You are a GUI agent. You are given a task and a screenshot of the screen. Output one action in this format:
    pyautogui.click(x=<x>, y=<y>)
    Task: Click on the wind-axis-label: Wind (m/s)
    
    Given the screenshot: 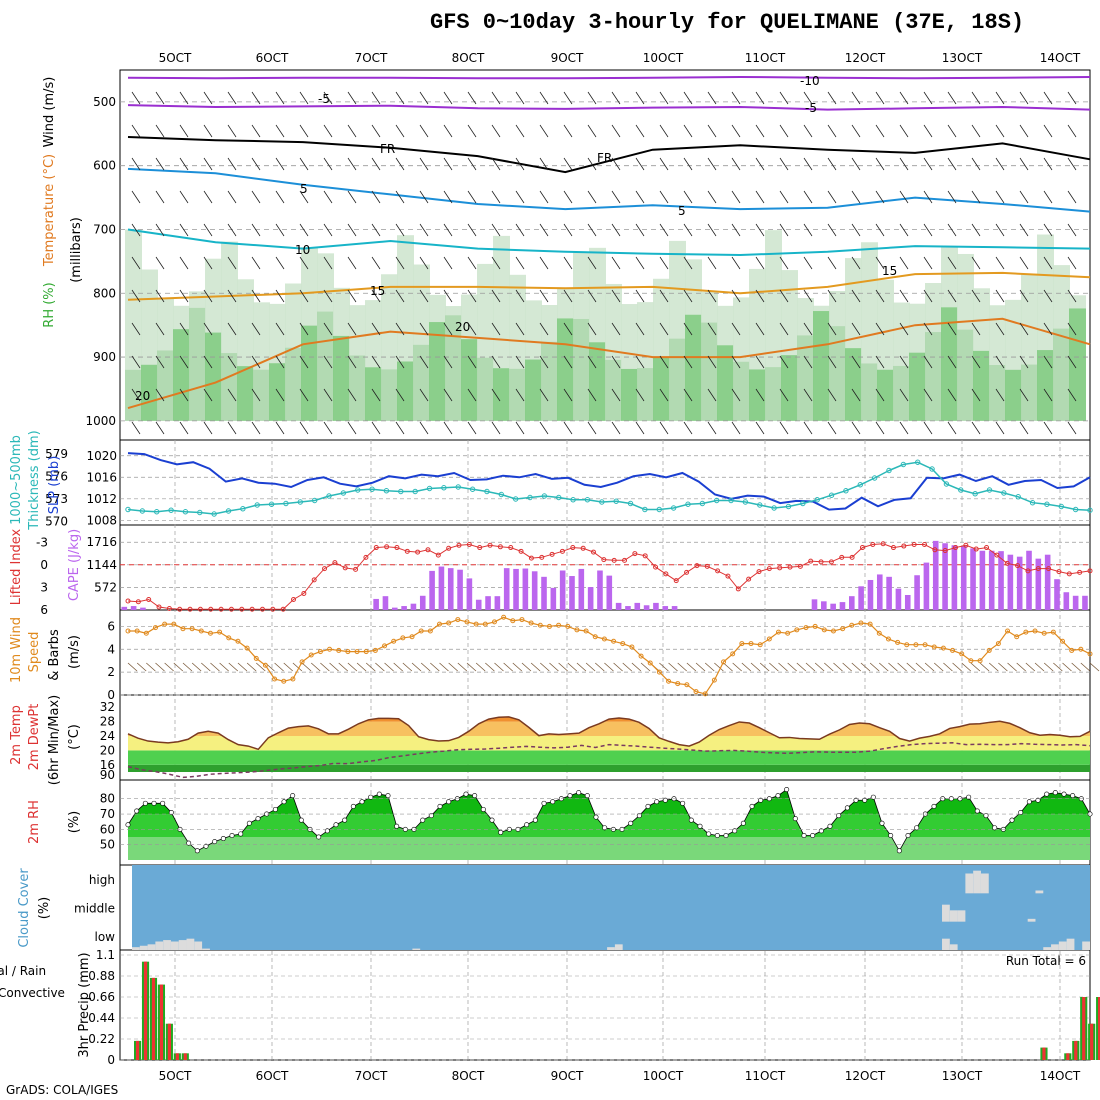 What is the action you would take?
    pyautogui.click(x=49, y=112)
    